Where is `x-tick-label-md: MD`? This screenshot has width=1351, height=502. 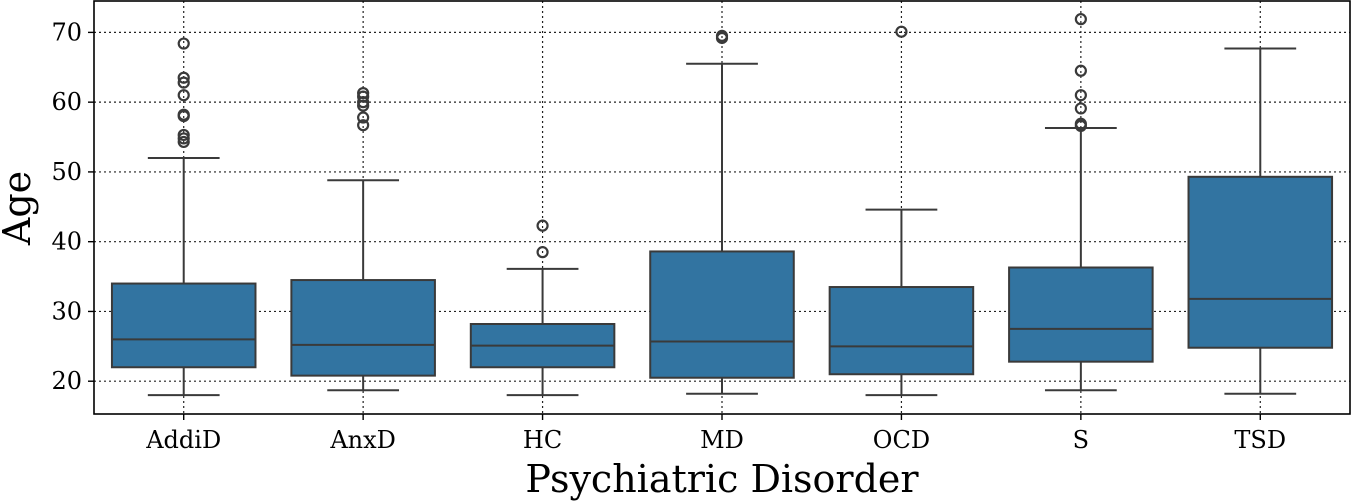
x-tick-label-md: MD is located at coordinates (722, 440).